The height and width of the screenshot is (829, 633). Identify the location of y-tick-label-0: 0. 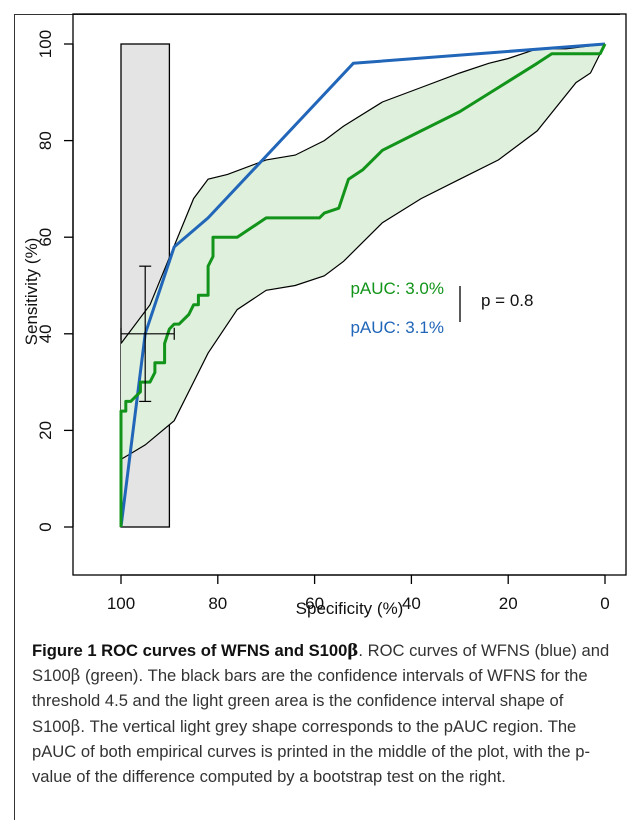
(45, 526).